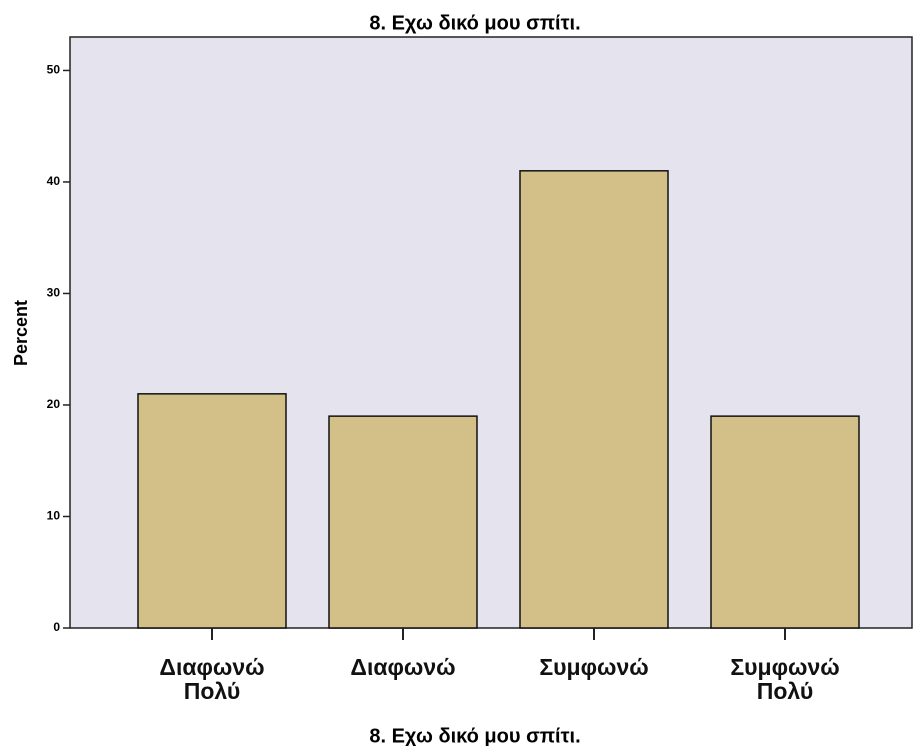 This screenshot has width=913, height=746. I want to click on y-tick-label: 10, so click(54, 516).